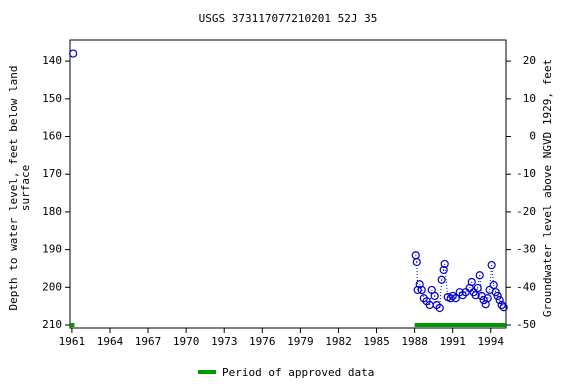 Image resolution: width=576 pixels, height=384 pixels. What do you see at coordinates (25, 188) in the screenshot?
I see `y-label-line: surface` at bounding box center [25, 188].